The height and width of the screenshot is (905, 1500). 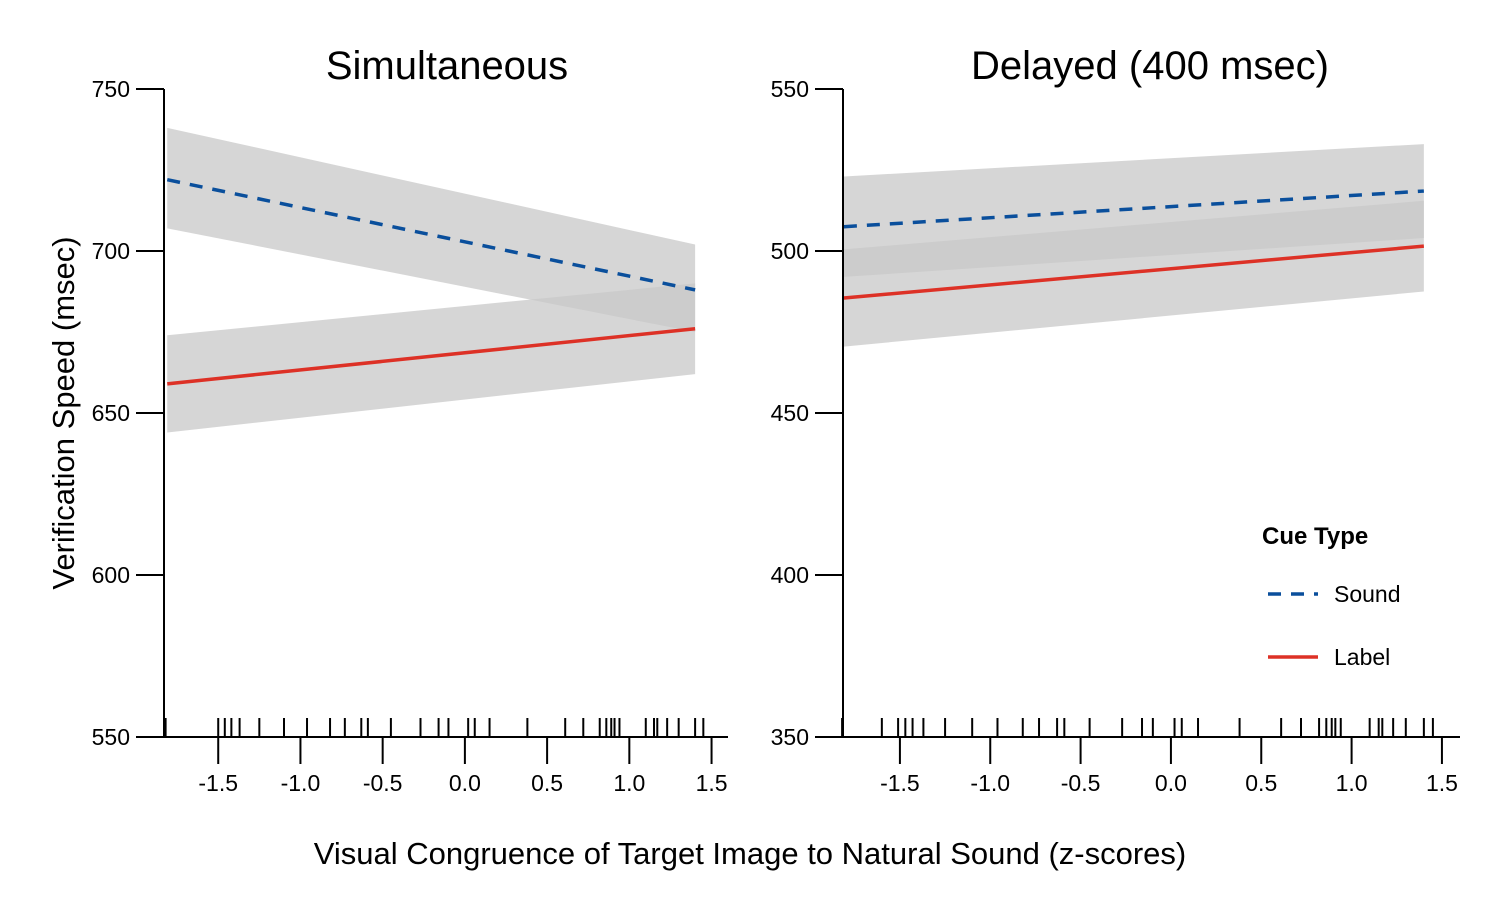 What do you see at coordinates (1150, 66) in the screenshot?
I see `panel-title: Delayed (400 msec)` at bounding box center [1150, 66].